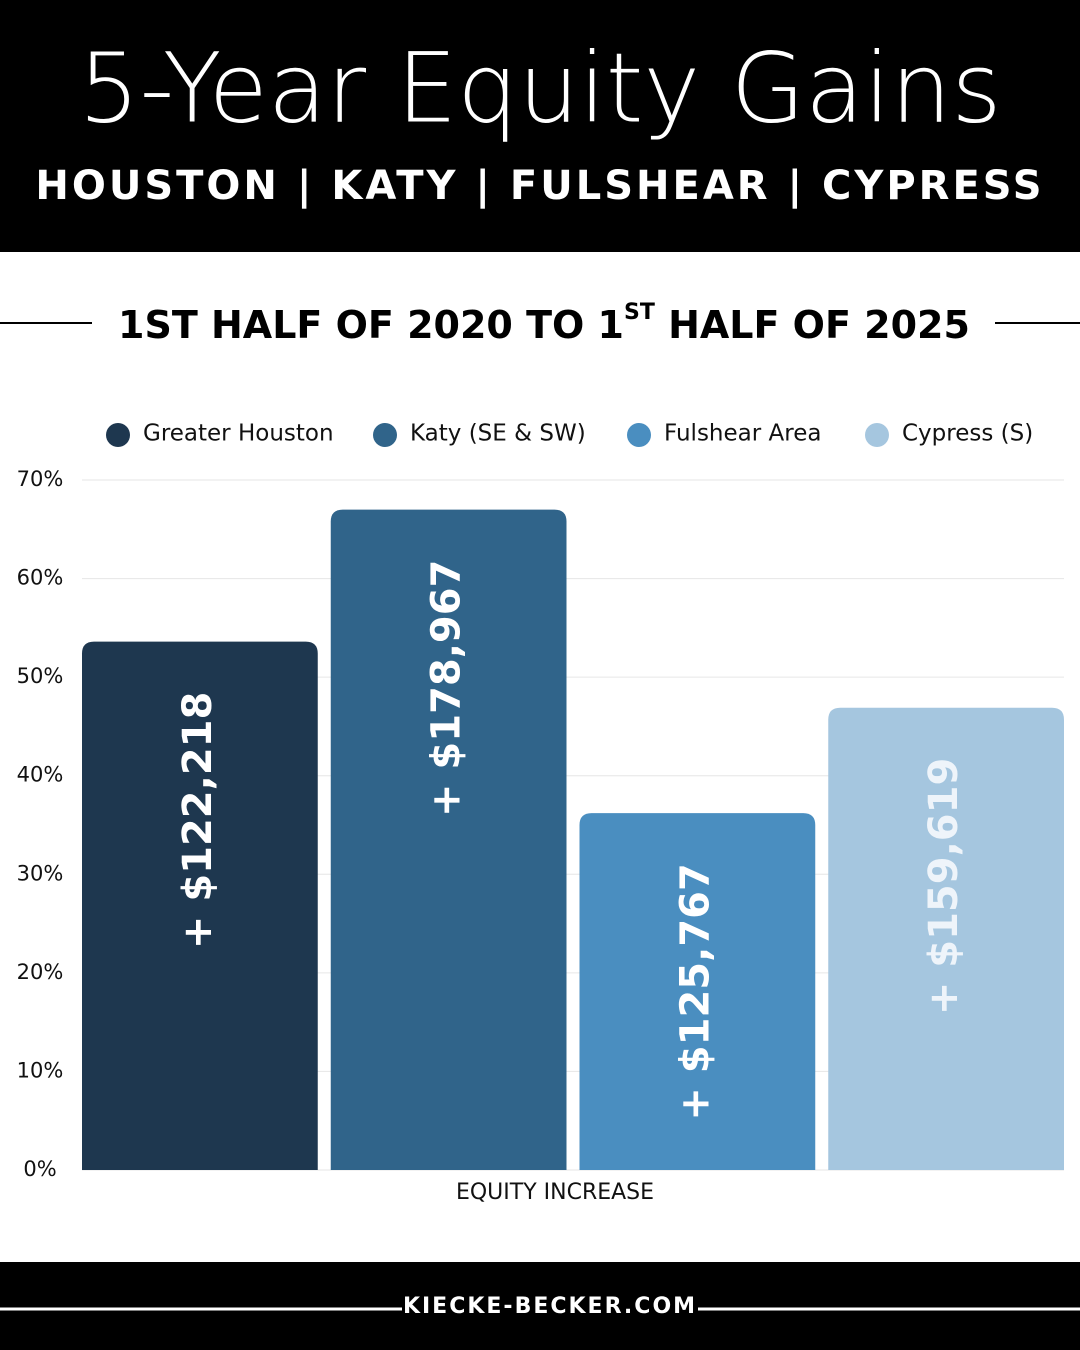 The height and width of the screenshot is (1350, 1080). Describe the element at coordinates (40, 578) in the screenshot. I see `y-tick-label: 60%` at that location.